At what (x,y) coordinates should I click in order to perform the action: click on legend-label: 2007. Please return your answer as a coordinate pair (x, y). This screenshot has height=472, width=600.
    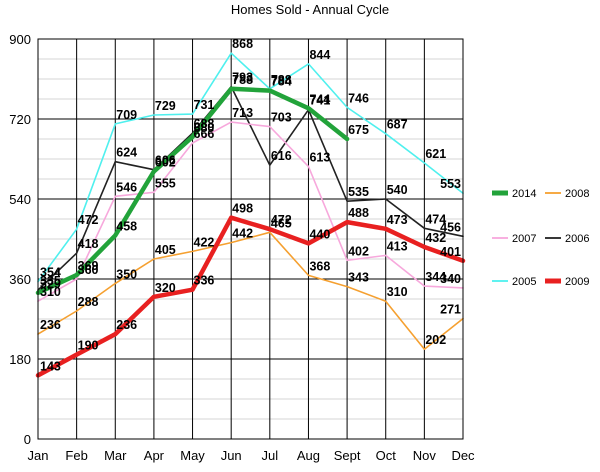
    Looking at the image, I should click on (524, 239).